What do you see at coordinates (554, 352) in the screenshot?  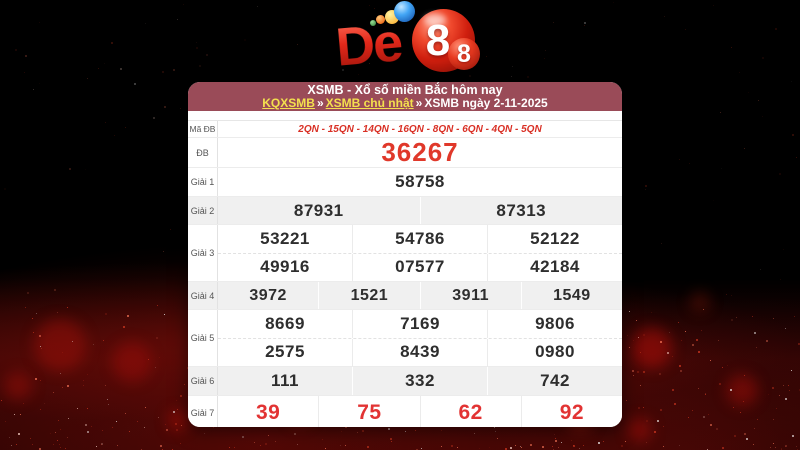 I see `prize-number: 0980` at bounding box center [554, 352].